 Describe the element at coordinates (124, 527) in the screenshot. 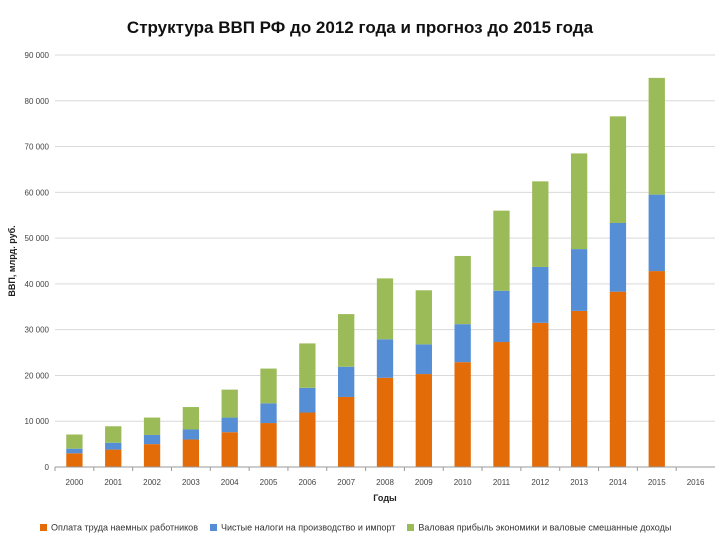

I see `legend-label: Оплата труда наемных работников` at that location.